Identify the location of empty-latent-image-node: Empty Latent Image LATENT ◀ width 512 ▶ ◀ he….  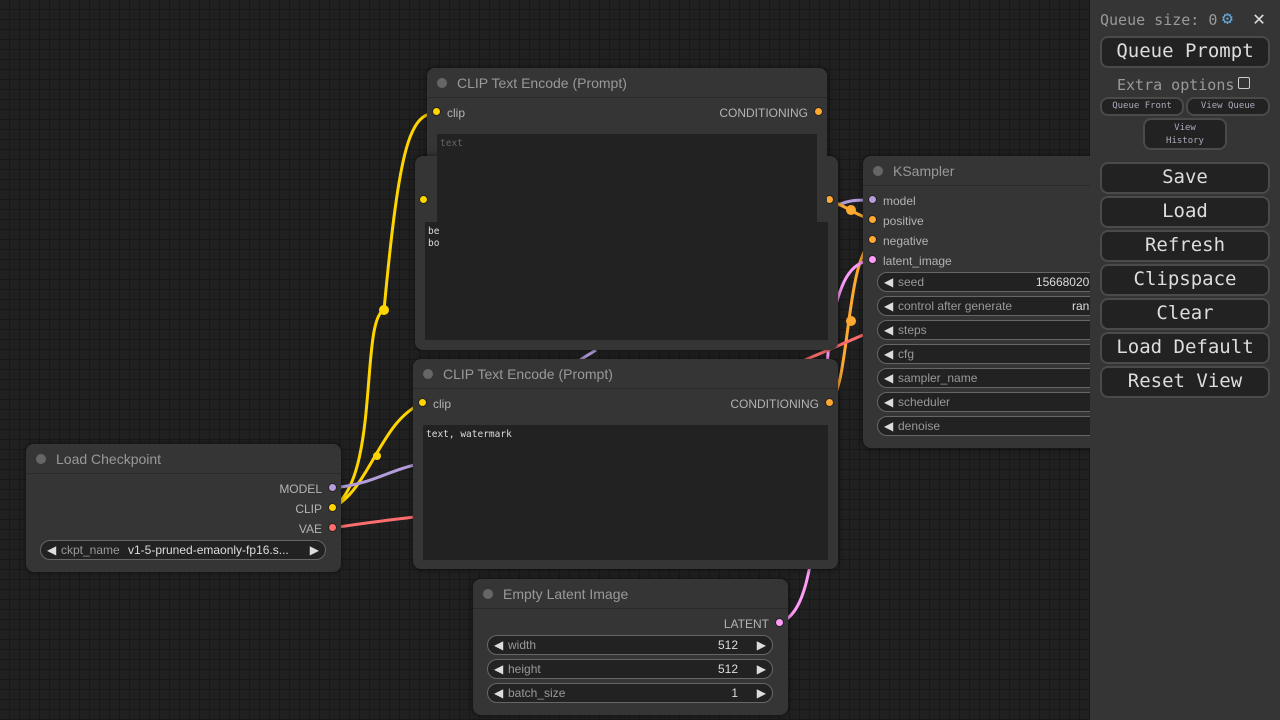
(630, 647).